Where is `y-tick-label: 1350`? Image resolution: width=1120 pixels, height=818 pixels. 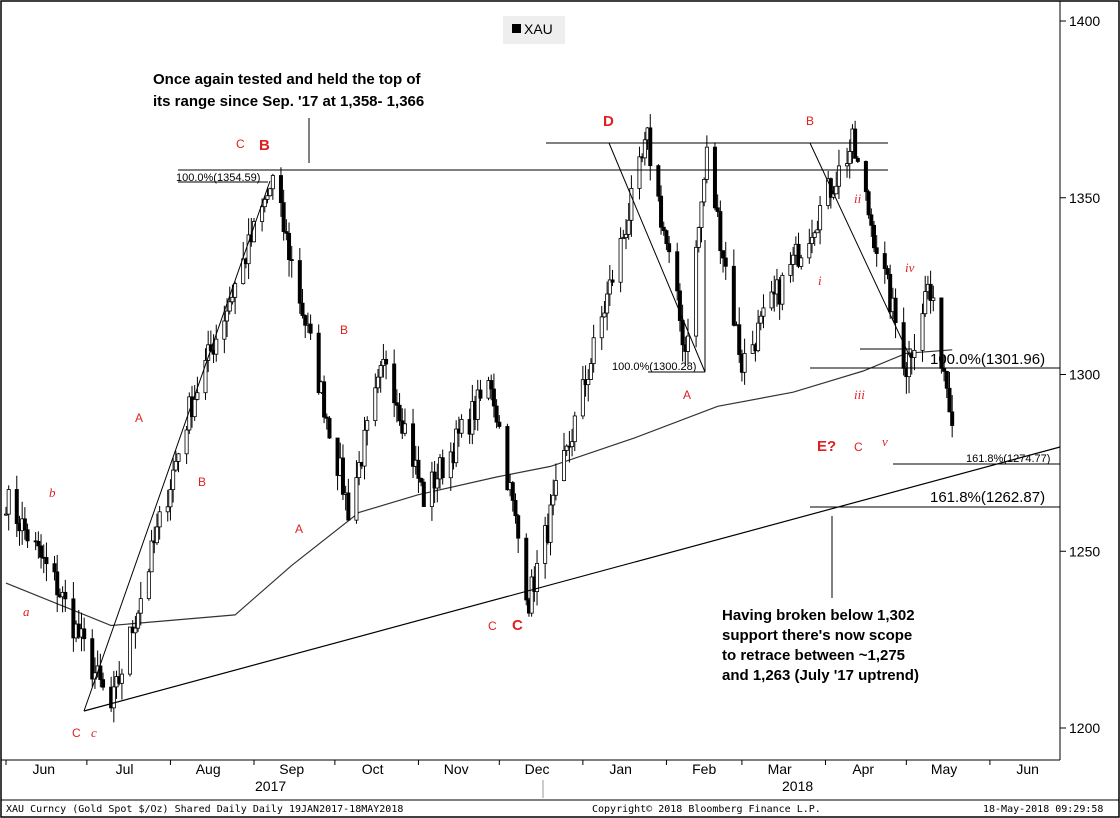 y-tick-label: 1350 is located at coordinates (1084, 198).